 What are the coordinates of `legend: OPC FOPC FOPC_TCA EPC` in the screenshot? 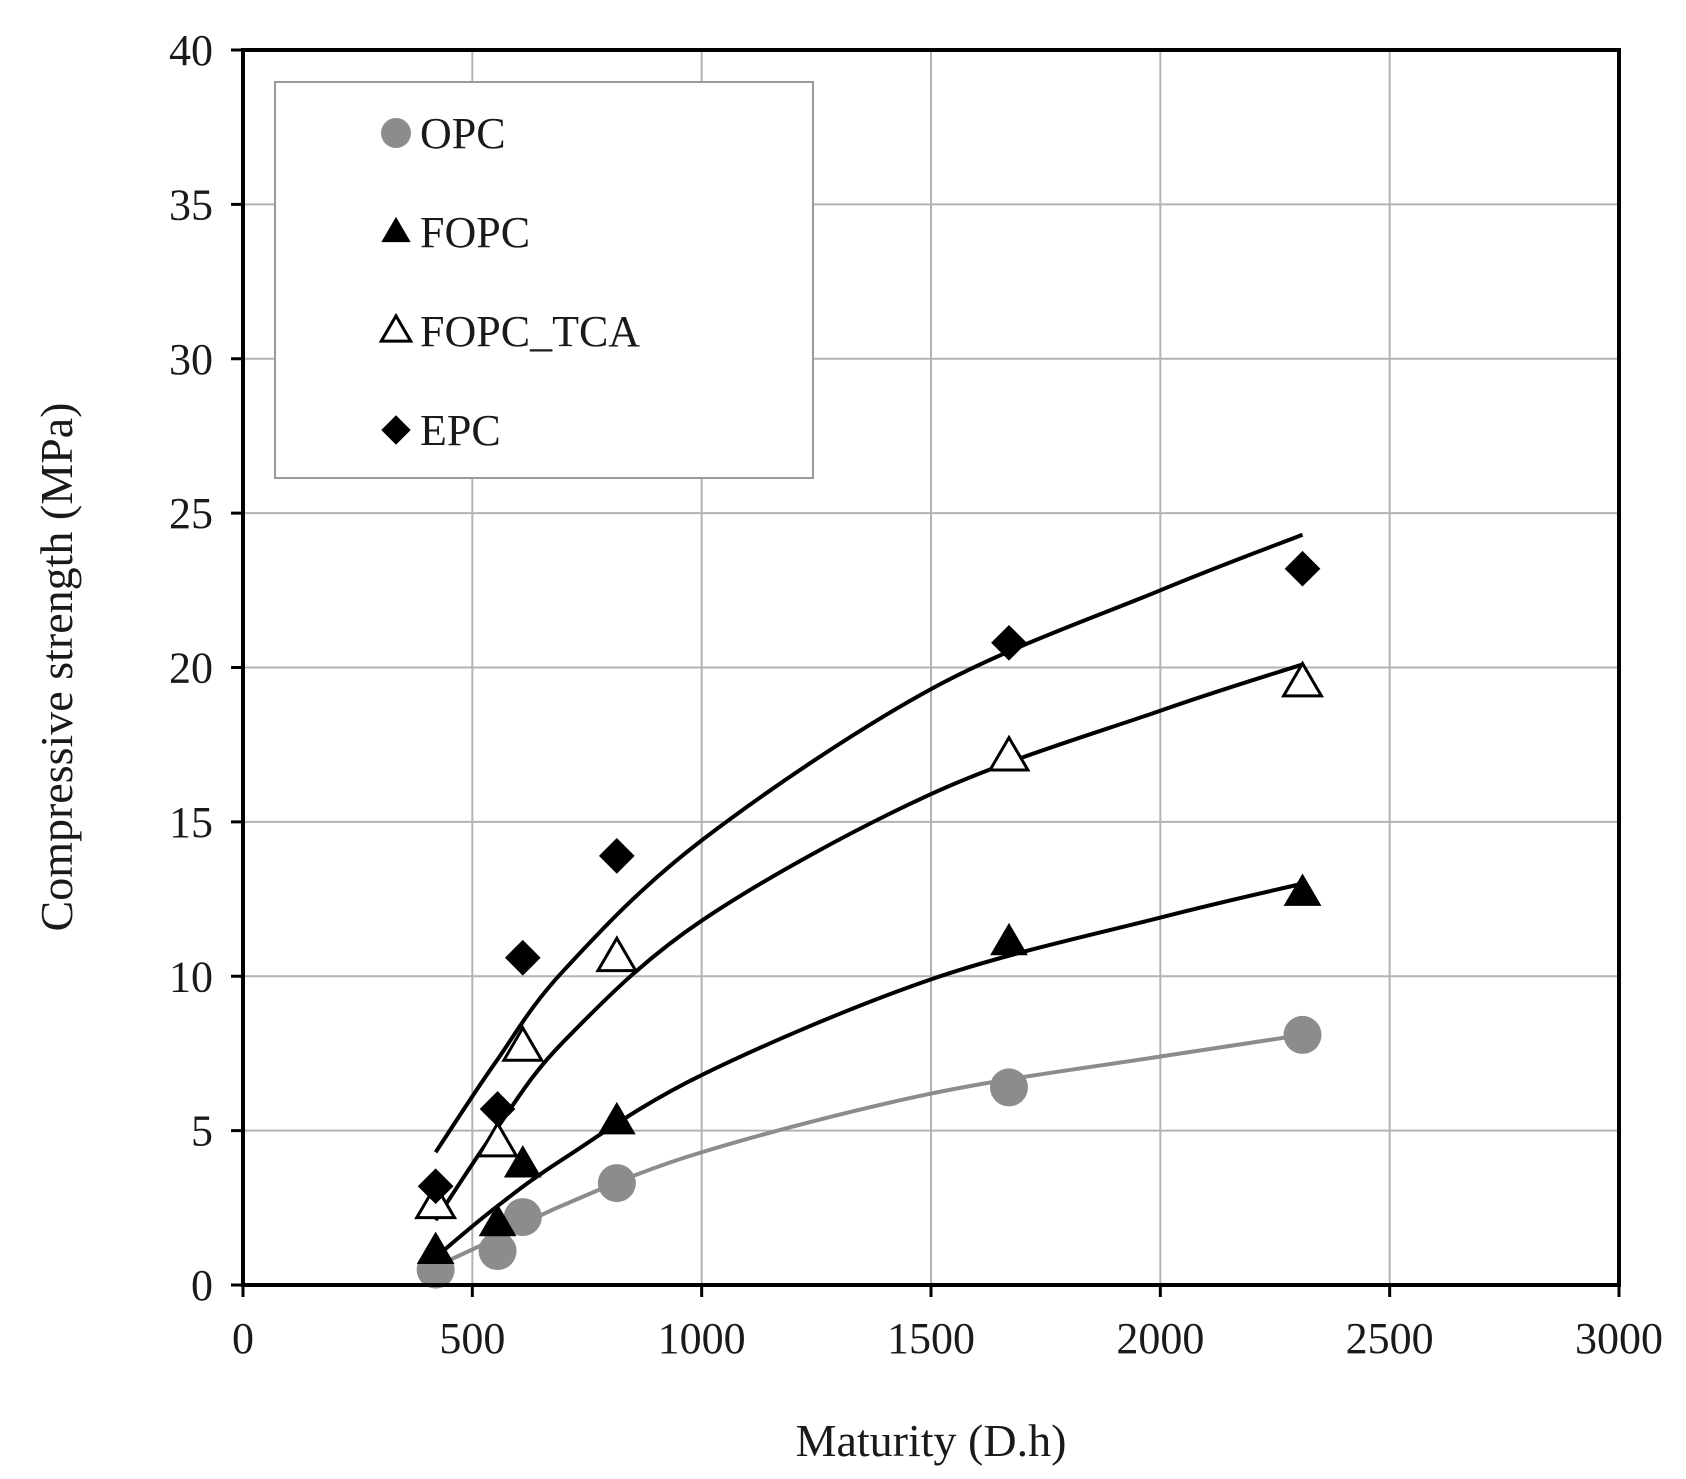 It's located at (544, 280).